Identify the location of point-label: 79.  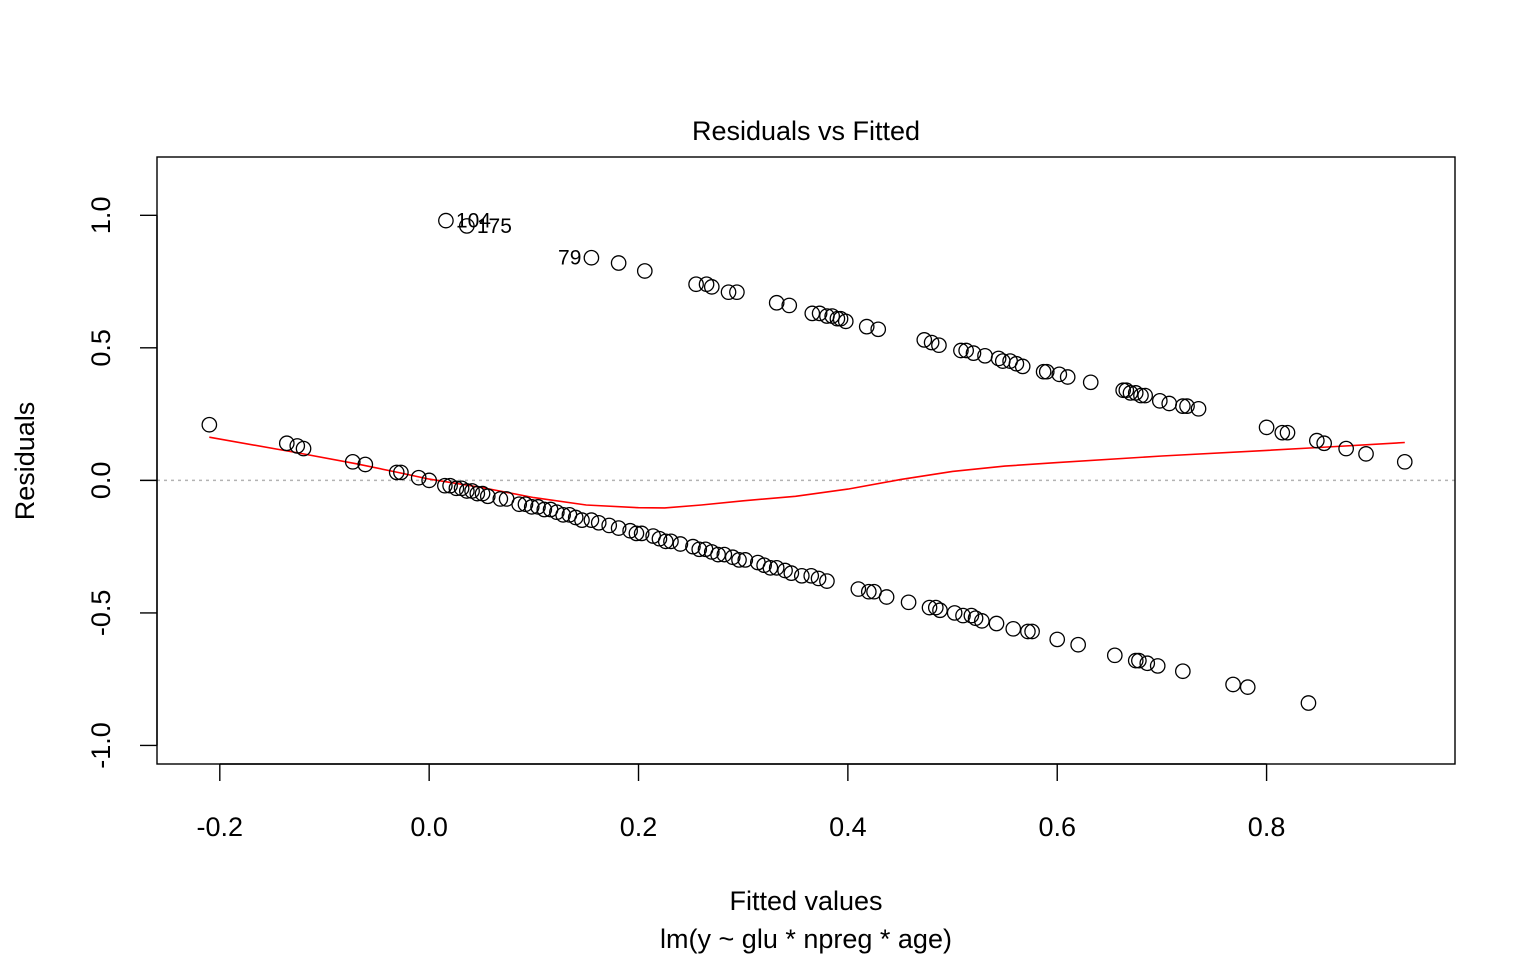
(569, 258).